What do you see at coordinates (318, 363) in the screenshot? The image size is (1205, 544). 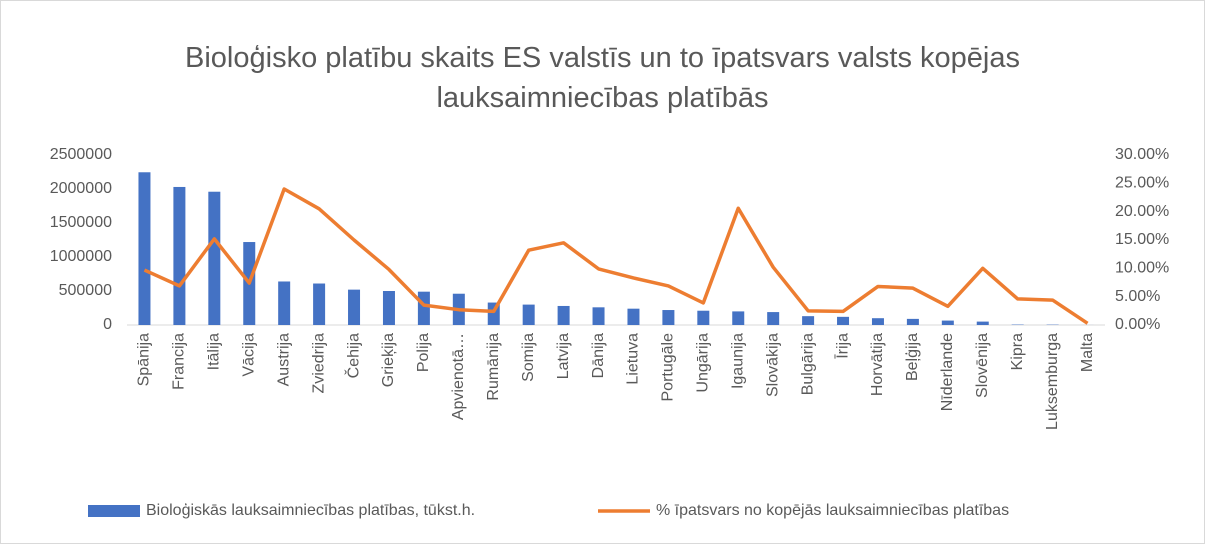 I see `x-tick-label: Zviedrija` at bounding box center [318, 363].